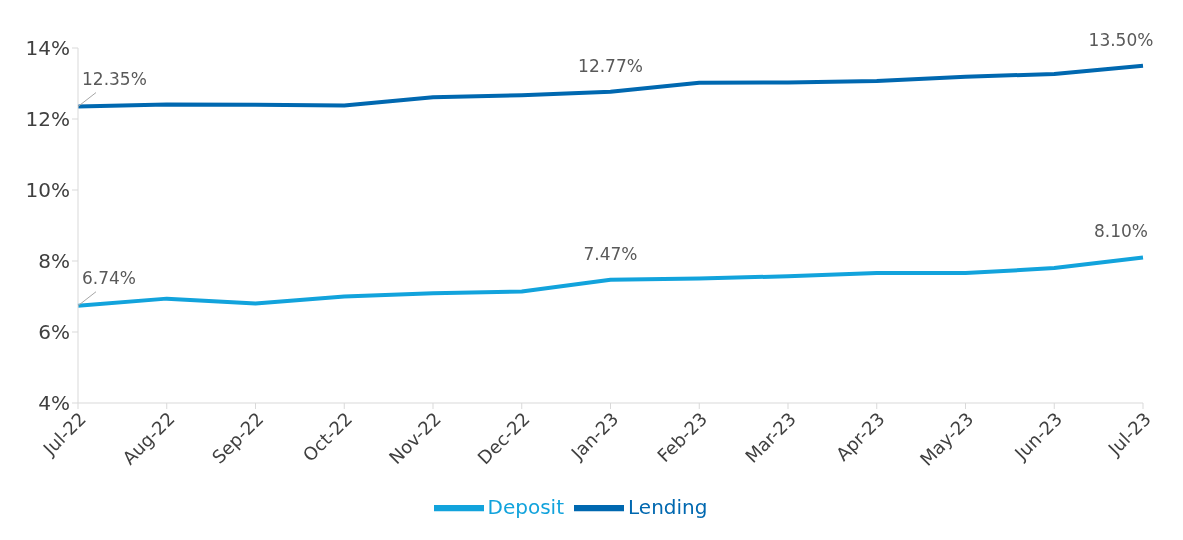 The width and height of the screenshot is (1183, 540). What do you see at coordinates (47, 119) in the screenshot?
I see `y-tick-label: 12%` at bounding box center [47, 119].